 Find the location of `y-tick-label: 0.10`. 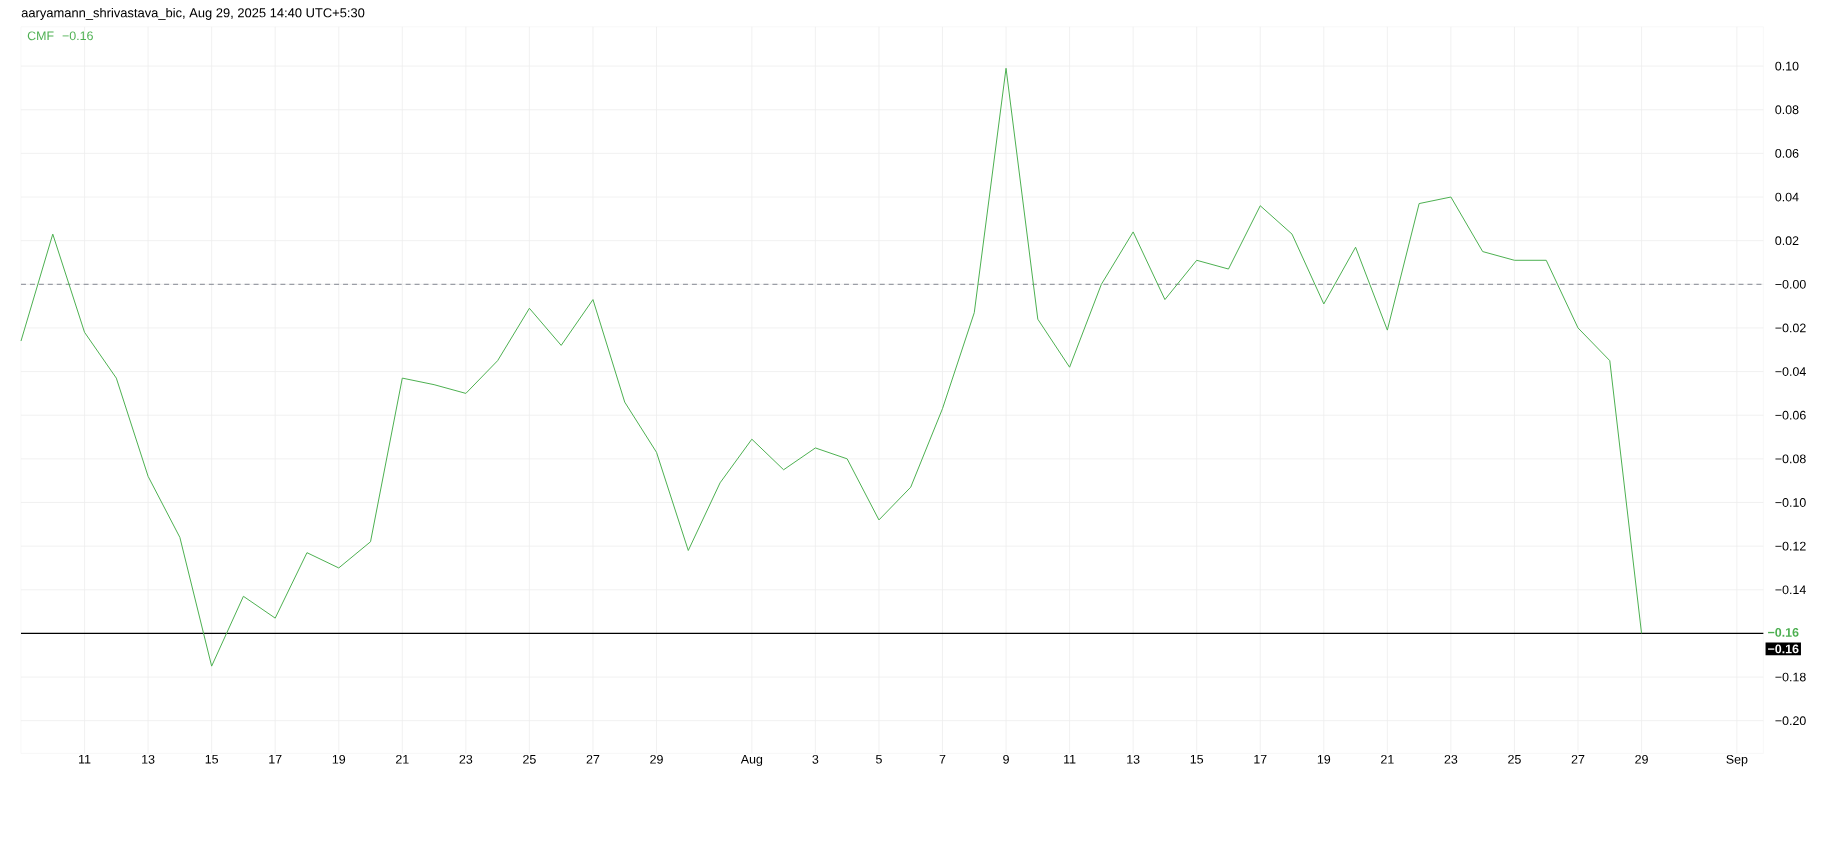

y-tick-label: 0.10 is located at coordinates (1787, 66).